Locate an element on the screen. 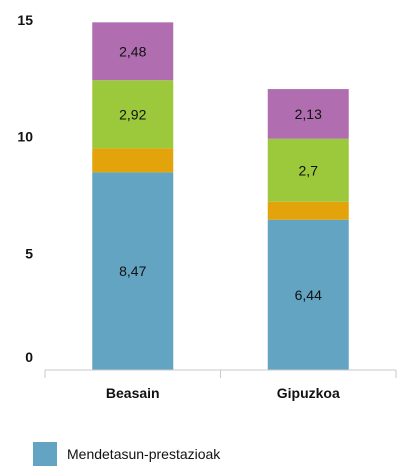 The image size is (406, 471). legend: Mendetasun-prestazioak is located at coordinates (126, 454).